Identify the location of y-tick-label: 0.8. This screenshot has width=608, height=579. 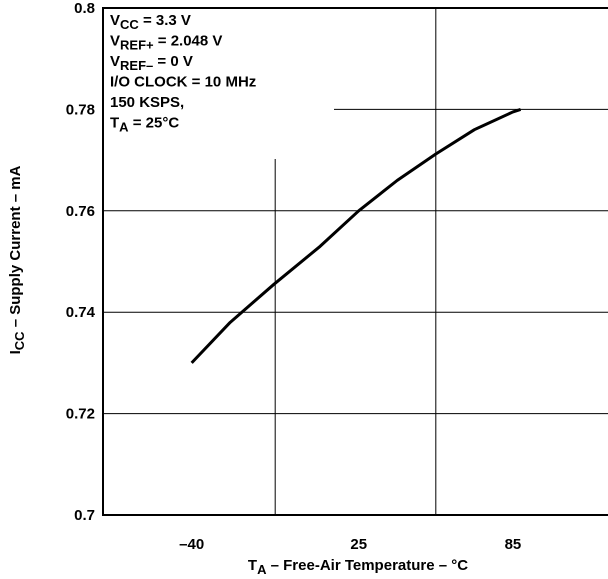
(84, 8).